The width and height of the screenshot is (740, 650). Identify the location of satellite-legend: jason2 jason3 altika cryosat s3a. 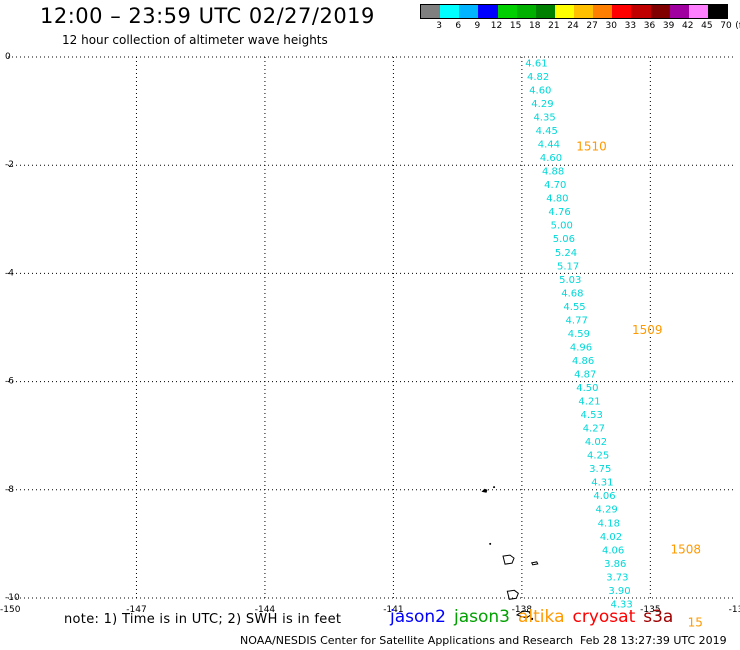
(535, 617).